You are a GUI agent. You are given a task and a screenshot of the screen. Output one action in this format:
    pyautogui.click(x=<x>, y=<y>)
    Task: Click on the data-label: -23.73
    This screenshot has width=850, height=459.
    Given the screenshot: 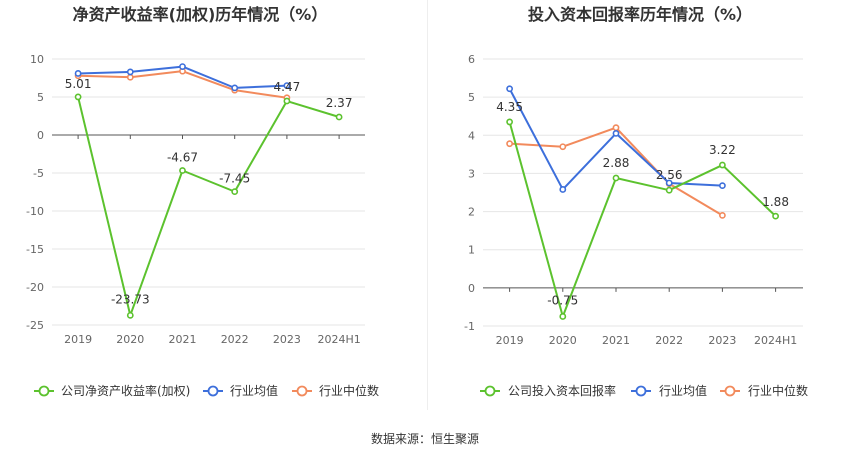 What is the action you would take?
    pyautogui.click(x=130, y=299)
    